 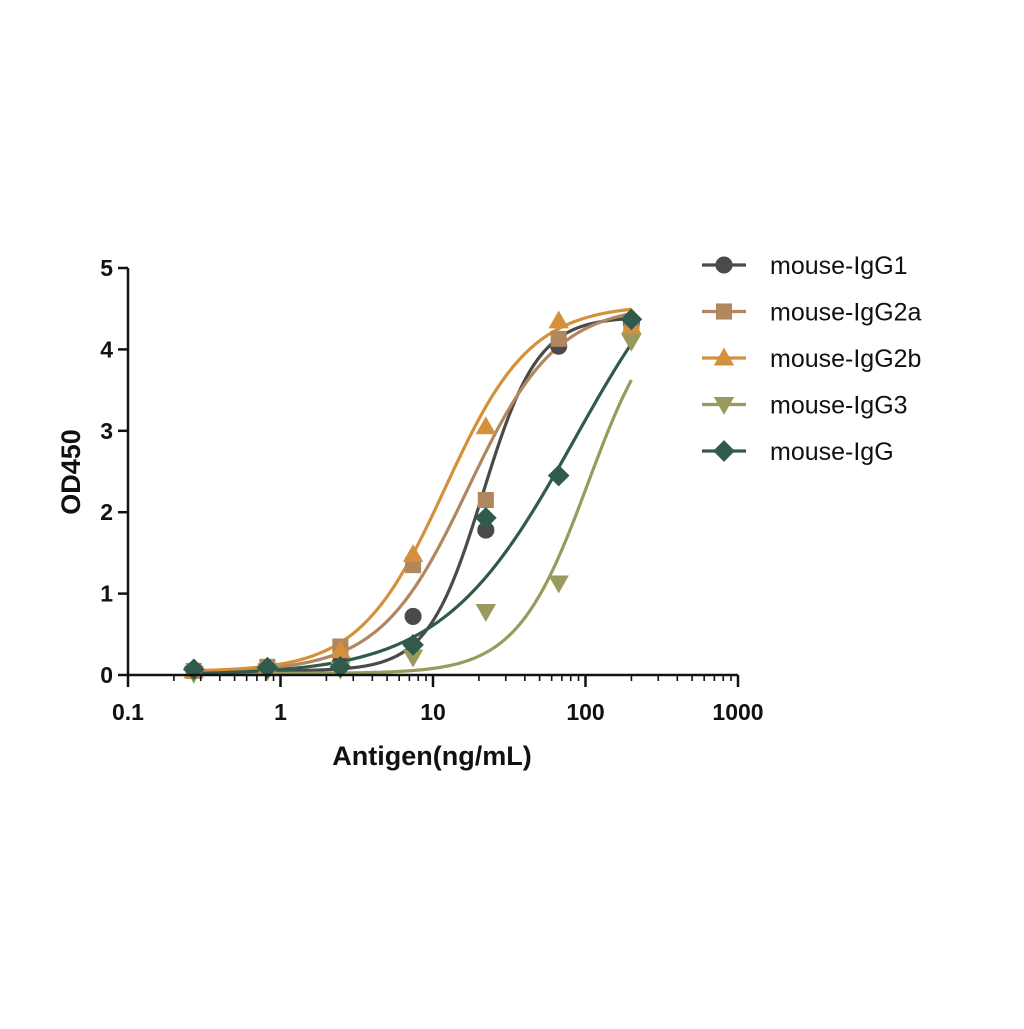 What do you see at coordinates (832, 452) in the screenshot?
I see `legend-label: mouse-IgG` at bounding box center [832, 452].